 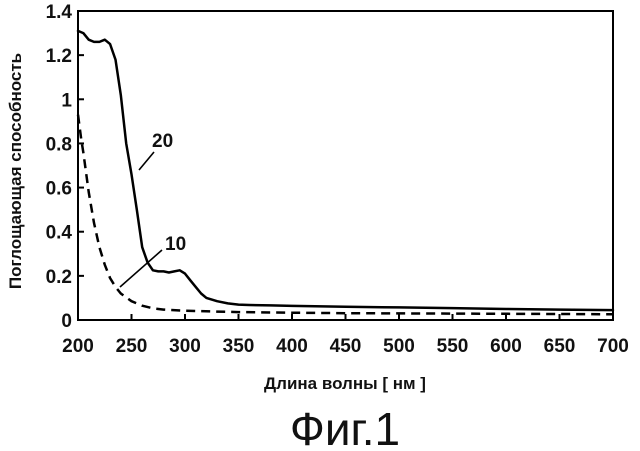 What do you see at coordinates (239, 346) in the screenshot?
I see `x-tick-label: 350` at bounding box center [239, 346].